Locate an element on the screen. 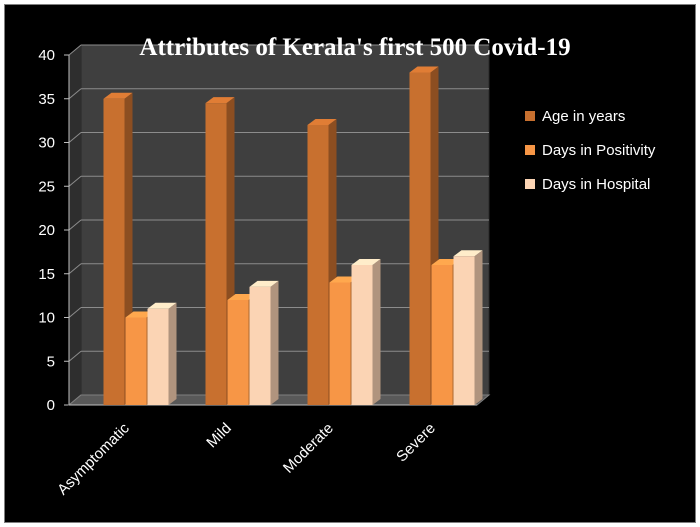  x-tick-label: Mild is located at coordinates (218, 435).